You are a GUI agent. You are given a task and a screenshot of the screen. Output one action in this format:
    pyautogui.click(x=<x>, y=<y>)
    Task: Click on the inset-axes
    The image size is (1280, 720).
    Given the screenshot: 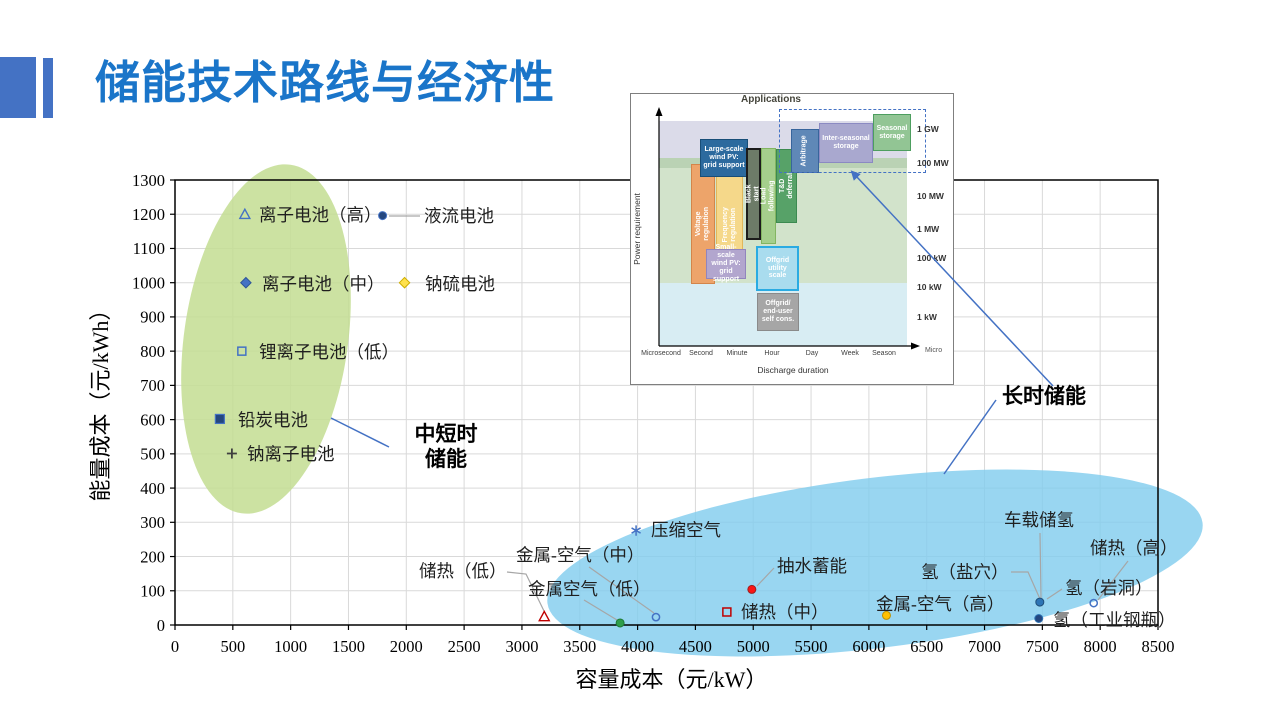 What is the action you would take?
    pyautogui.click(x=787, y=228)
    